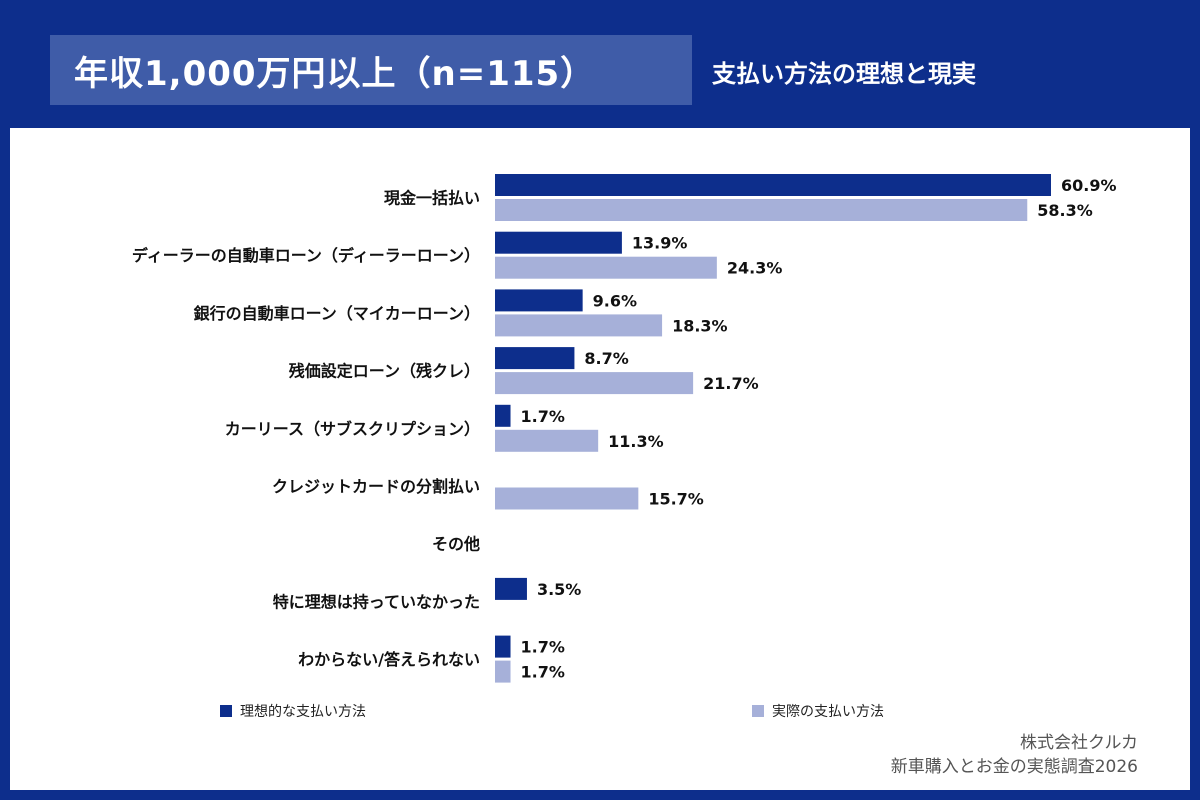  I want to click on data-label: 24.3%, so click(755, 268).